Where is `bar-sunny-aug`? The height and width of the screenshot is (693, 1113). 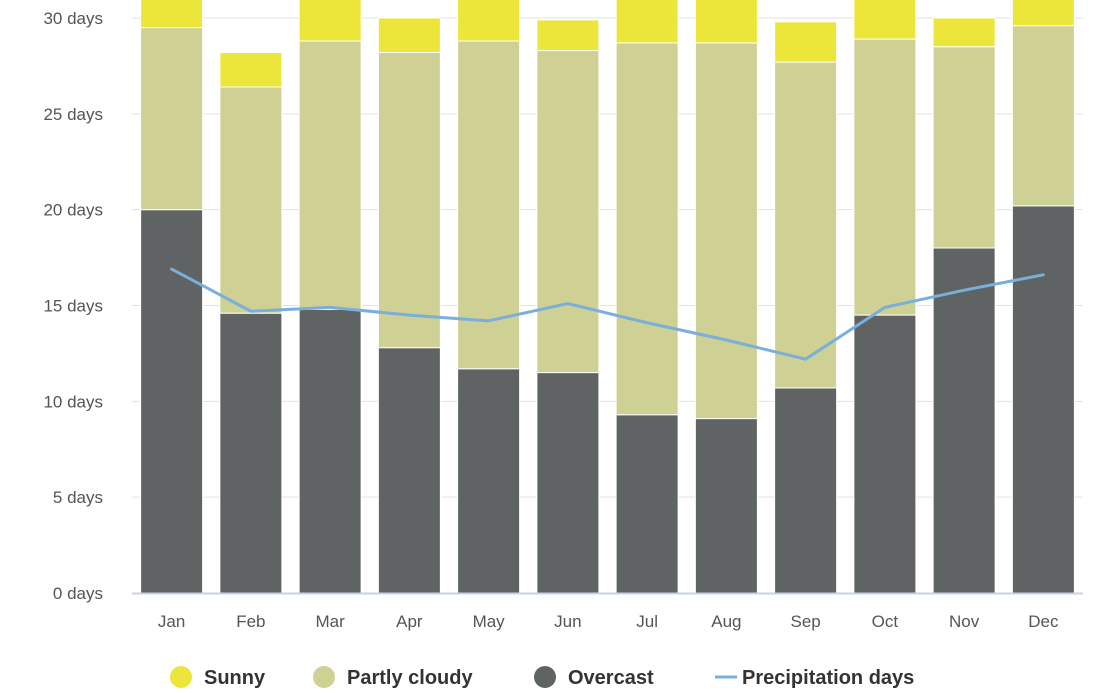
bar-sunny-aug is located at coordinates (726, 22).